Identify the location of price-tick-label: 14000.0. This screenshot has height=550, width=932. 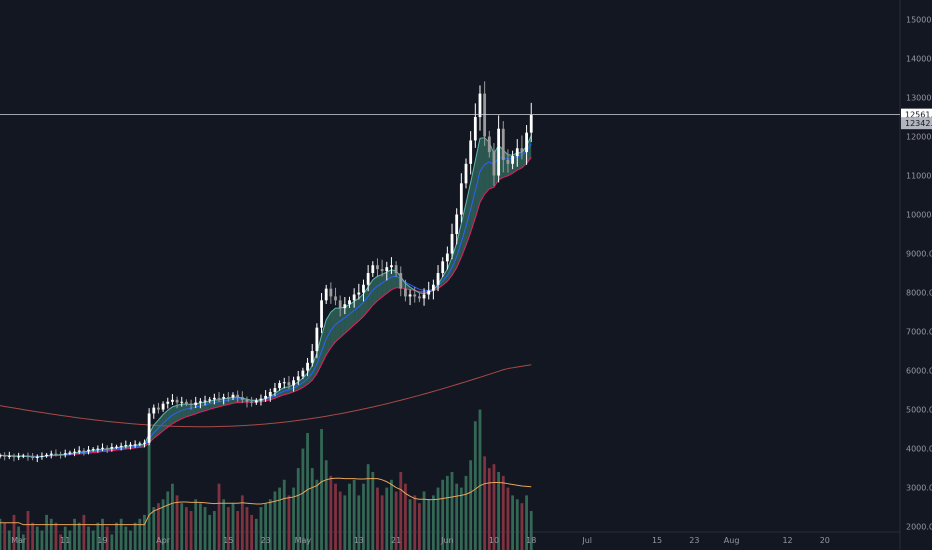
(919, 59).